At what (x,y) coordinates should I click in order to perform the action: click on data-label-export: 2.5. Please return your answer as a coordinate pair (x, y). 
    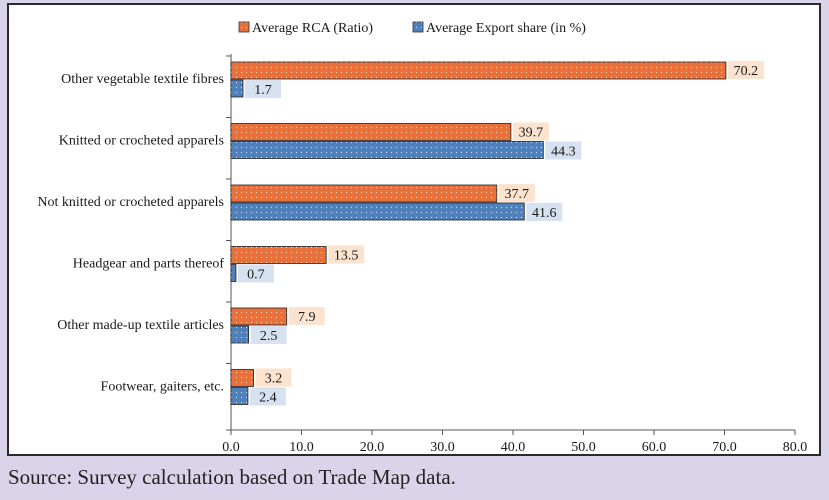
    Looking at the image, I should click on (269, 336).